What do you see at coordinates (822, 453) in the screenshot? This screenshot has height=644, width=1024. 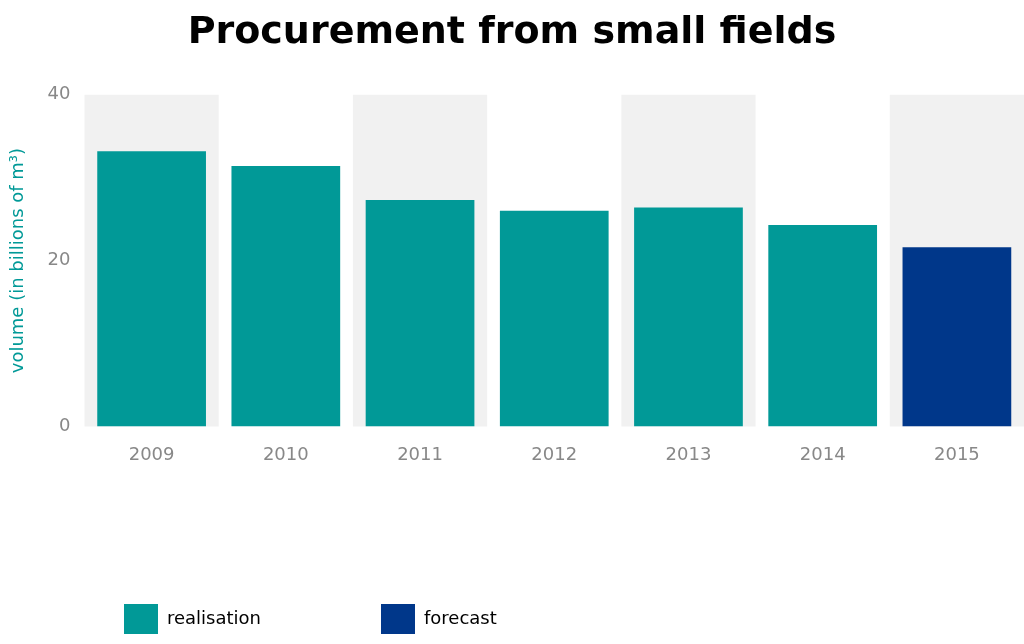 I see `x-tick-label: 2014` at bounding box center [822, 453].